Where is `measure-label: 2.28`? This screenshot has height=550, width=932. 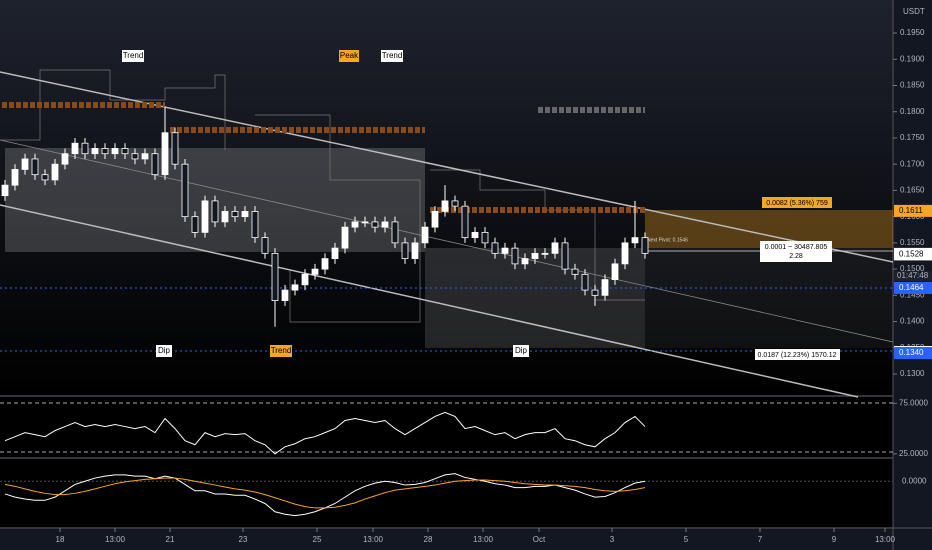
measure-label: 2.28 is located at coordinates (796, 256).